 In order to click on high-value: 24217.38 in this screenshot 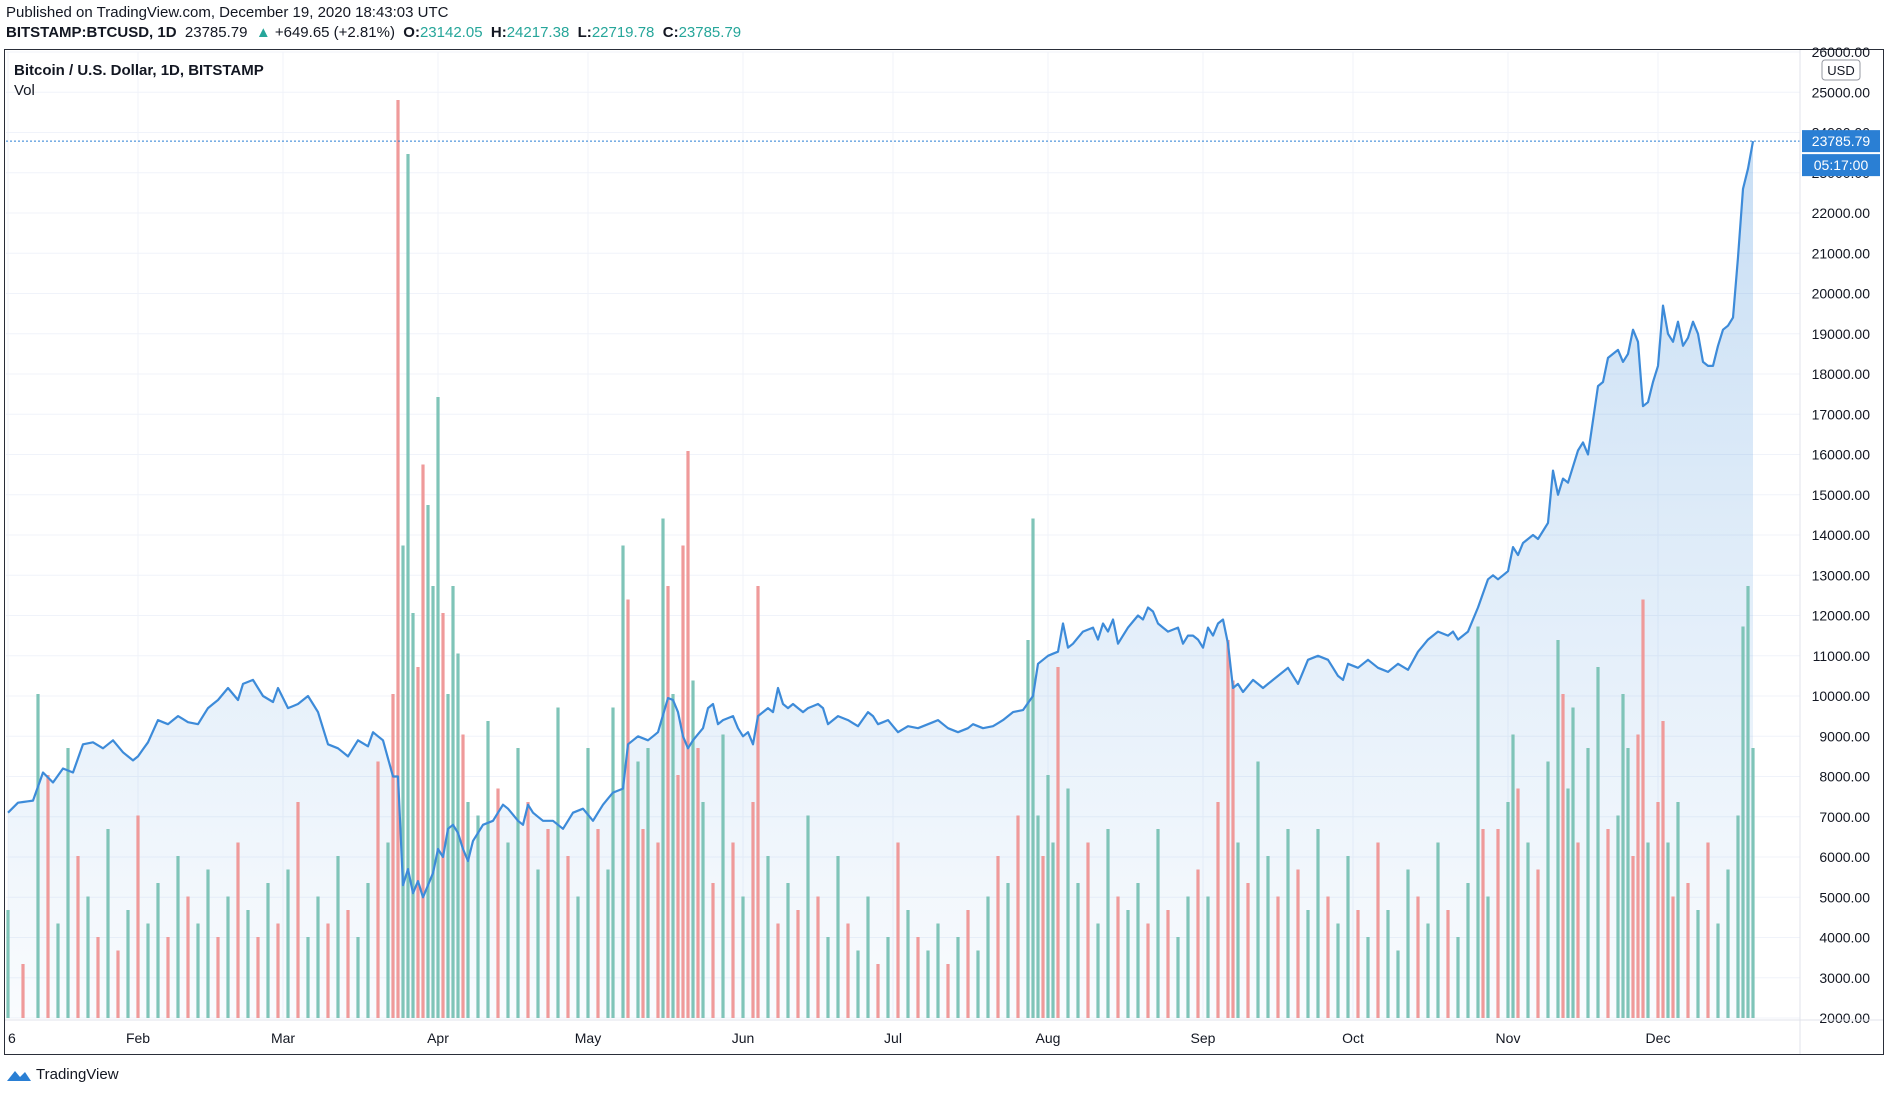, I will do `click(538, 32)`.